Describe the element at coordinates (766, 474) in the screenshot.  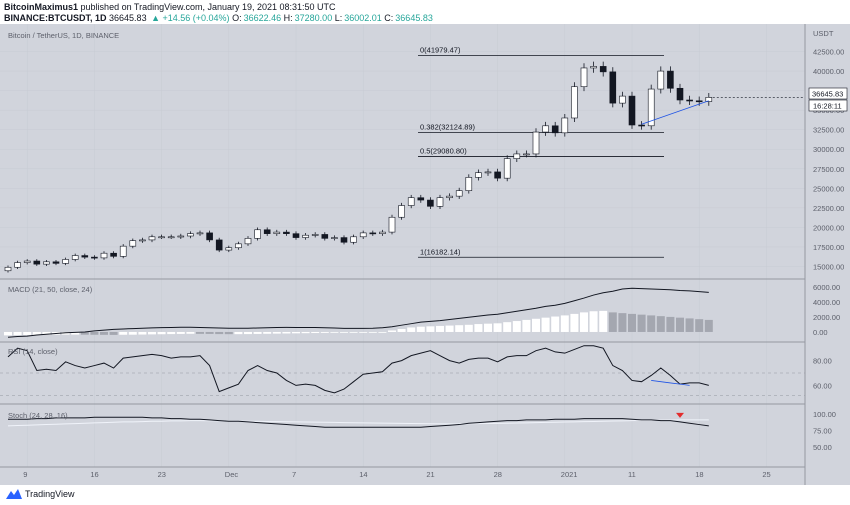
I see `time-tick-label: 25` at that location.